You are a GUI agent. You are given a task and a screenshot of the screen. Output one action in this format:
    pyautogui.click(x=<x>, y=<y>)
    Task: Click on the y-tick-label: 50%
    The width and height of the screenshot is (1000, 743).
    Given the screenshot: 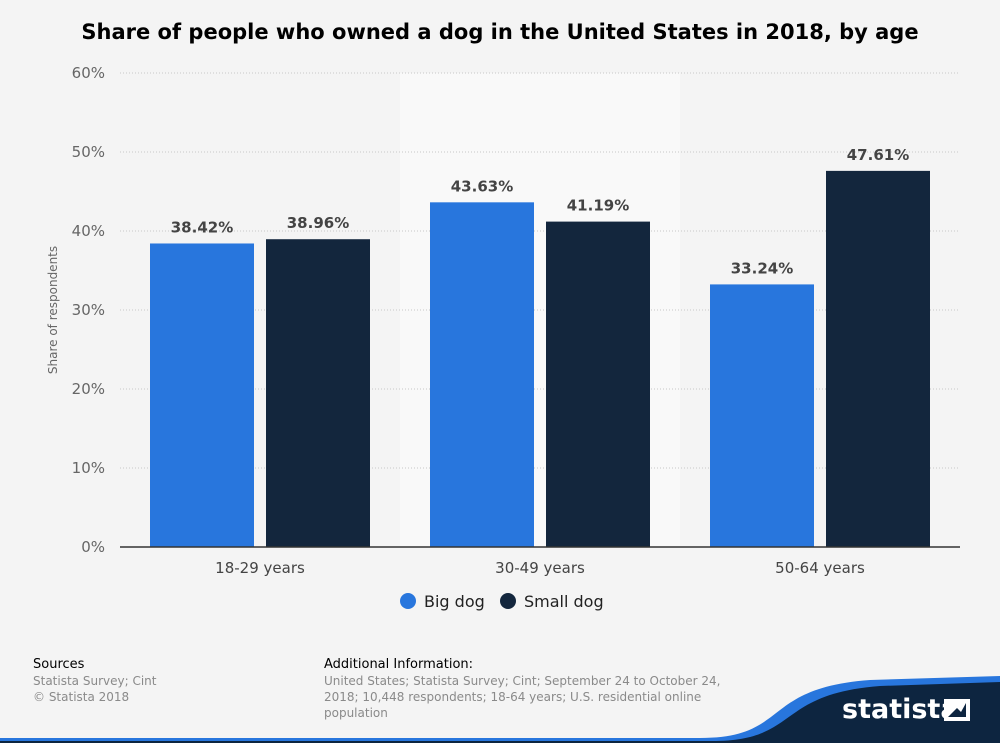 What is the action you would take?
    pyautogui.click(x=88, y=152)
    